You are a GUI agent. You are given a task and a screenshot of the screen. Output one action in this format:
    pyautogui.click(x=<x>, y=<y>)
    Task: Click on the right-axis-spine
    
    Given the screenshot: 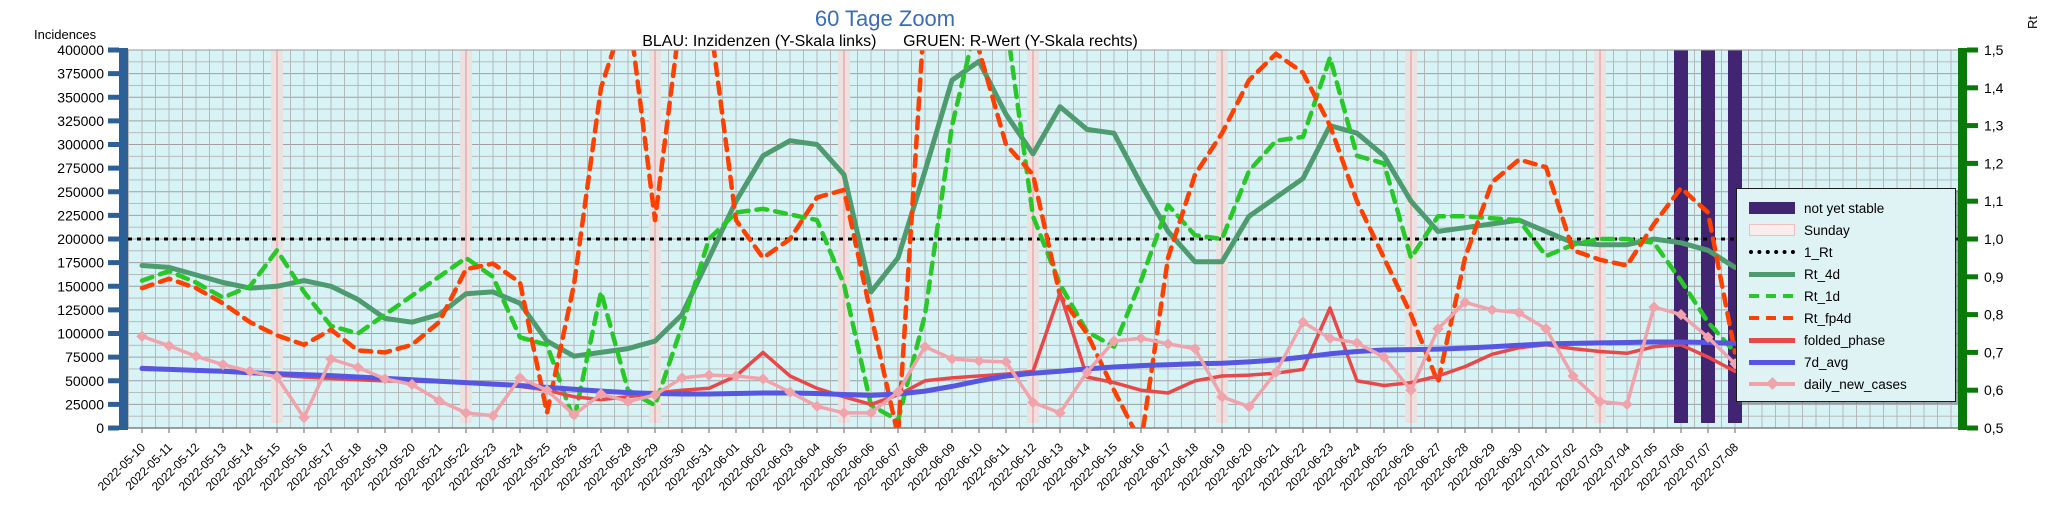 What is the action you would take?
    pyautogui.click(x=1962, y=239)
    